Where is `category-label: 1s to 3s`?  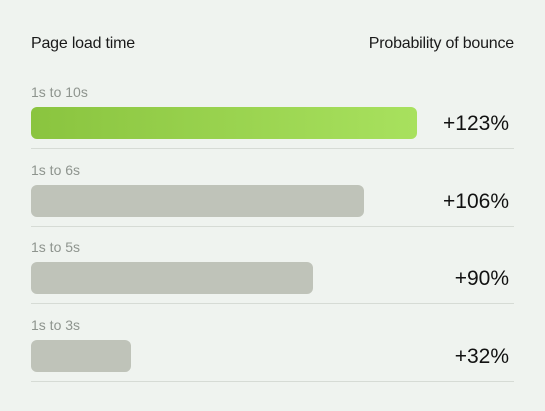 category-label: 1s to 3s is located at coordinates (56, 324).